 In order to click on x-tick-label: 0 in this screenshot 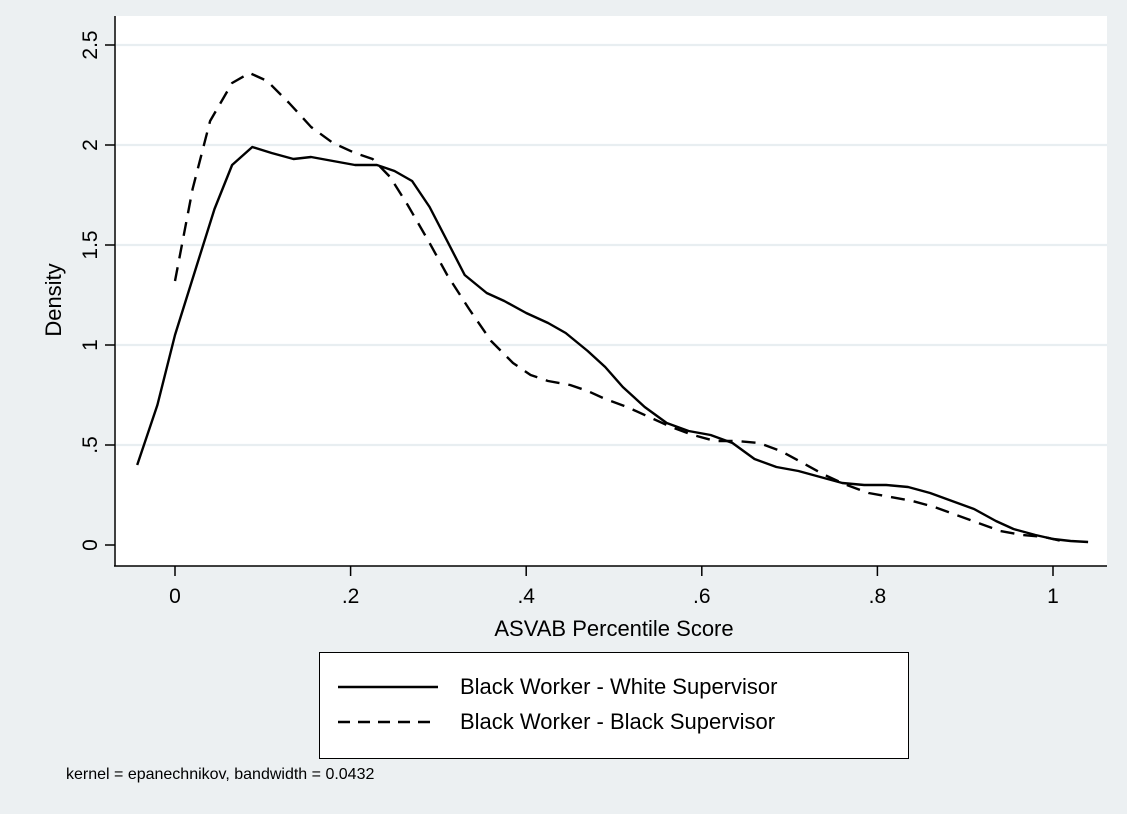, I will do `click(175, 596)`.